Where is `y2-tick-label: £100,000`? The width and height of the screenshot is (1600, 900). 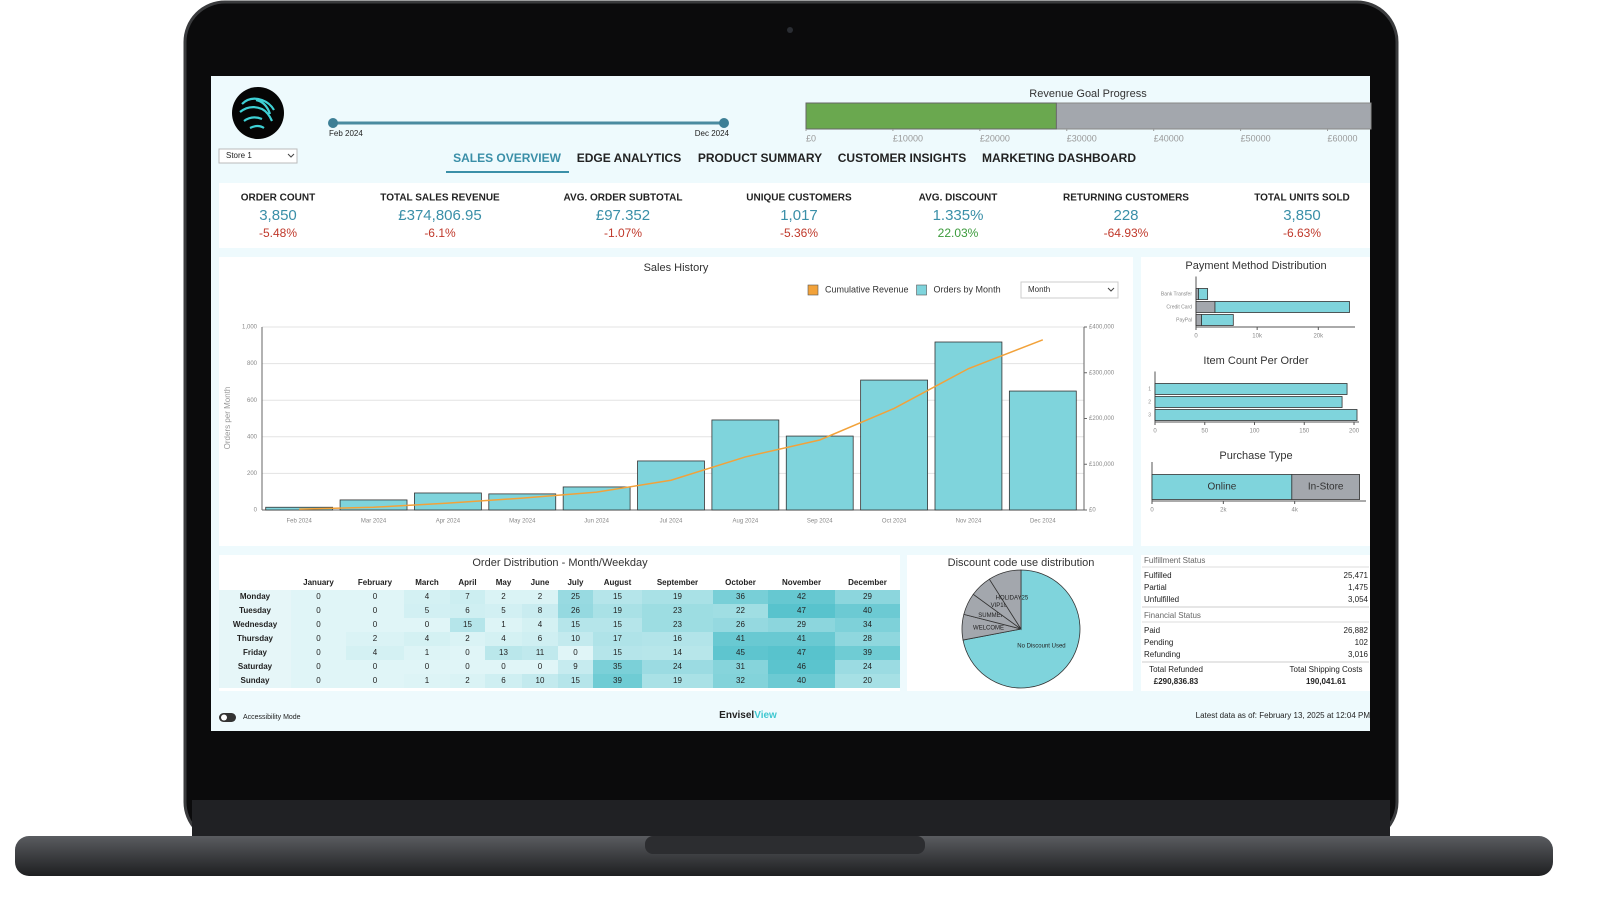
y2-tick-label: £100,000 is located at coordinates (1102, 465).